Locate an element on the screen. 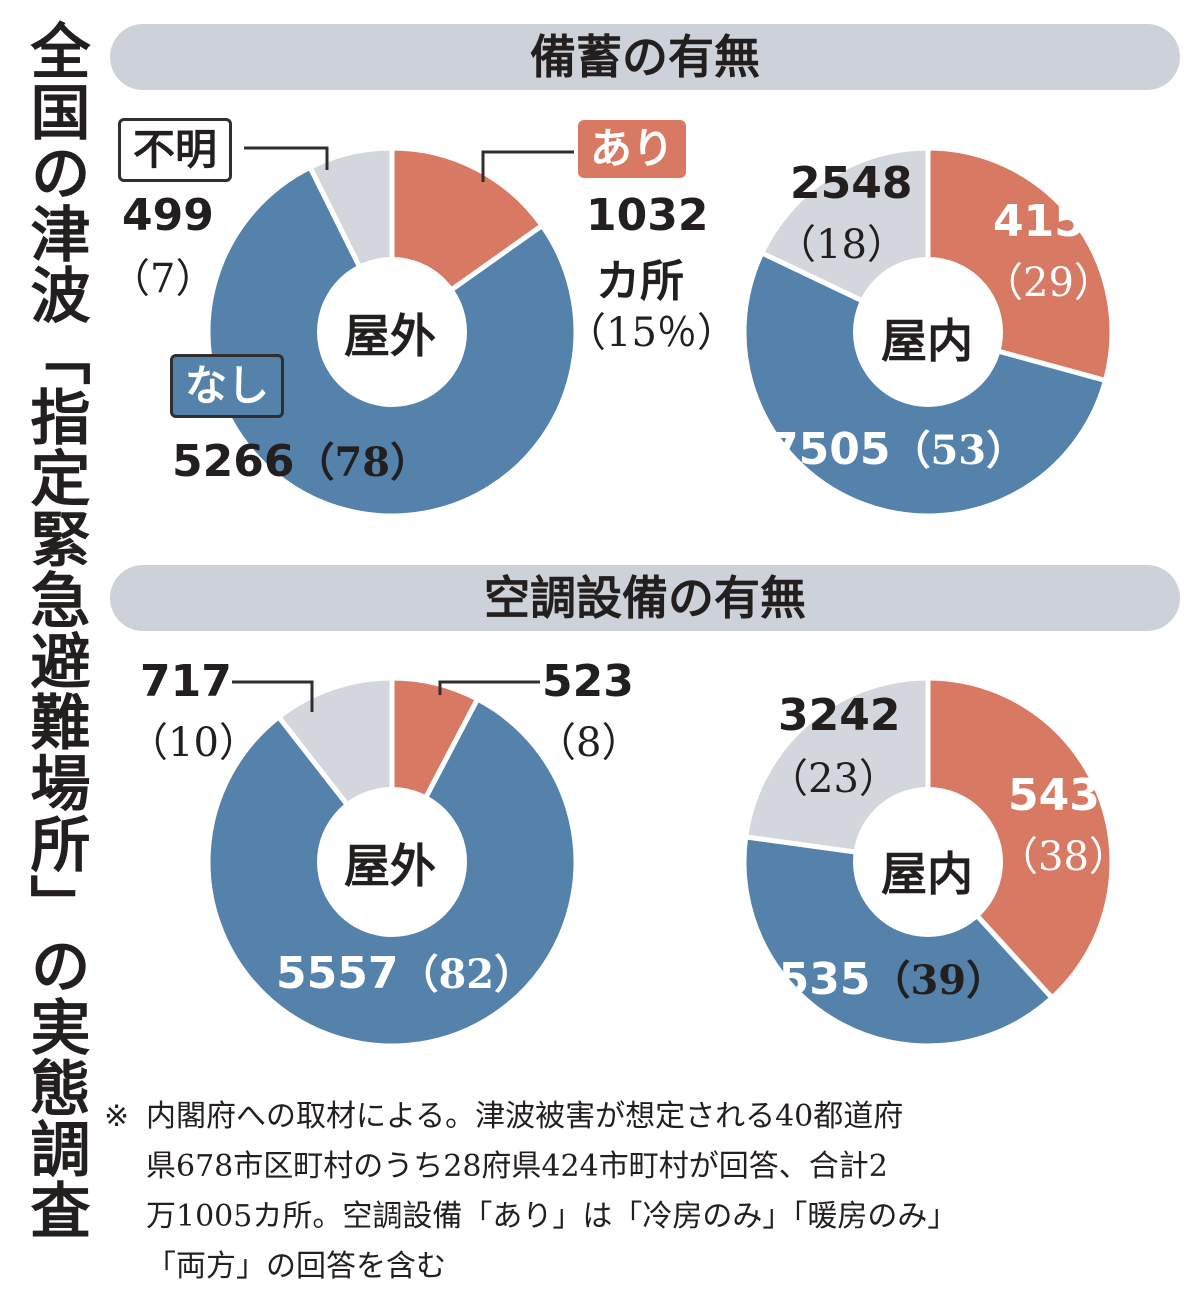 Image resolution: width=1200 pixels, height=1302 pixels. chart4-nashi-value: 5535（39） is located at coordinates (877, 979).